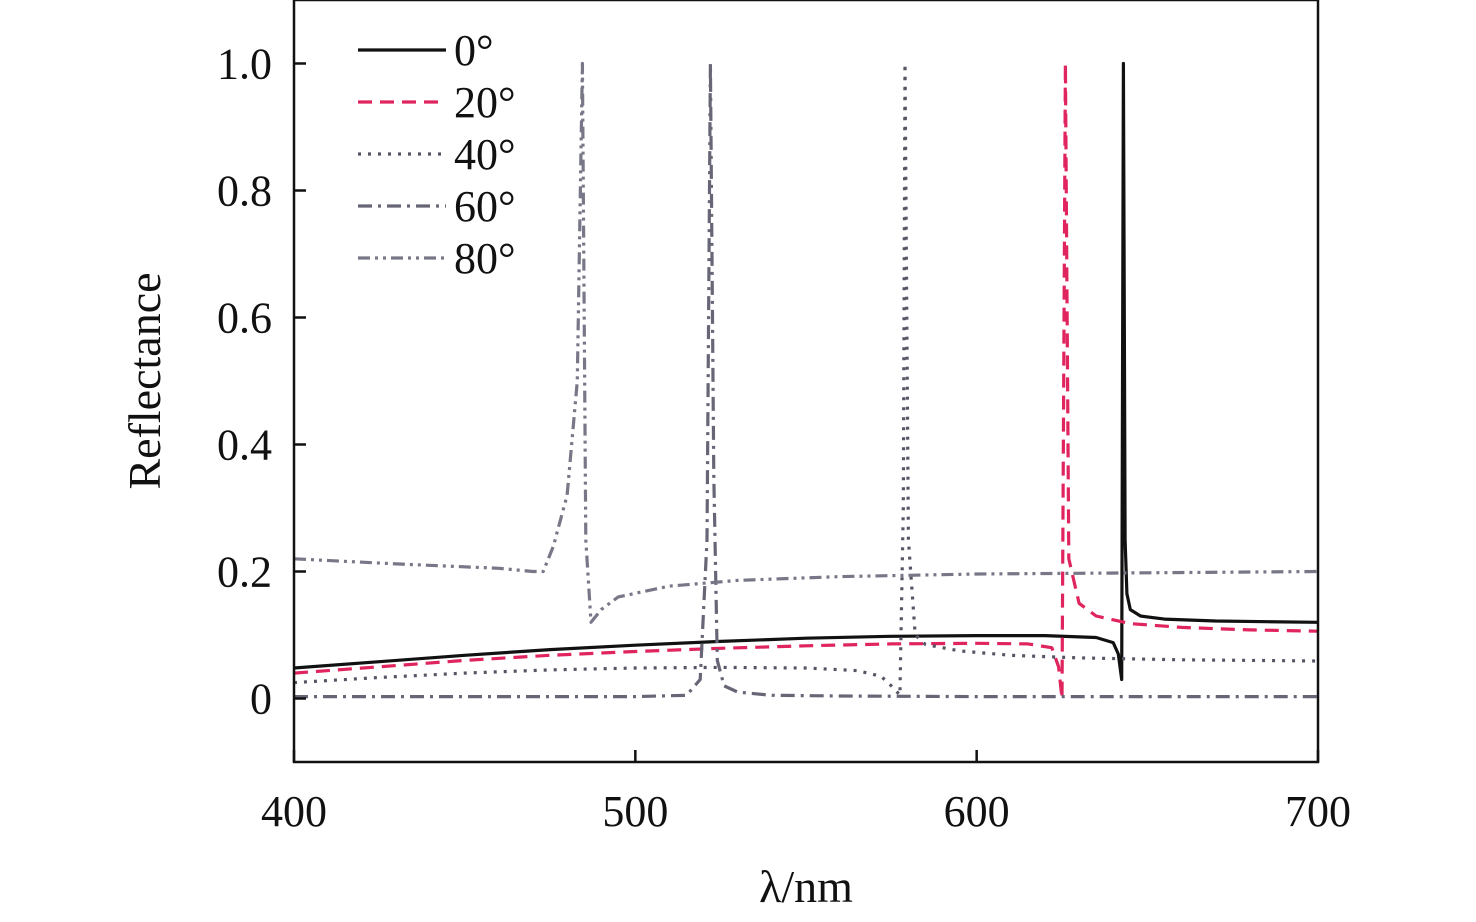 The width and height of the screenshot is (1476, 922). I want to click on x-tick-label: 700, so click(1318, 811).